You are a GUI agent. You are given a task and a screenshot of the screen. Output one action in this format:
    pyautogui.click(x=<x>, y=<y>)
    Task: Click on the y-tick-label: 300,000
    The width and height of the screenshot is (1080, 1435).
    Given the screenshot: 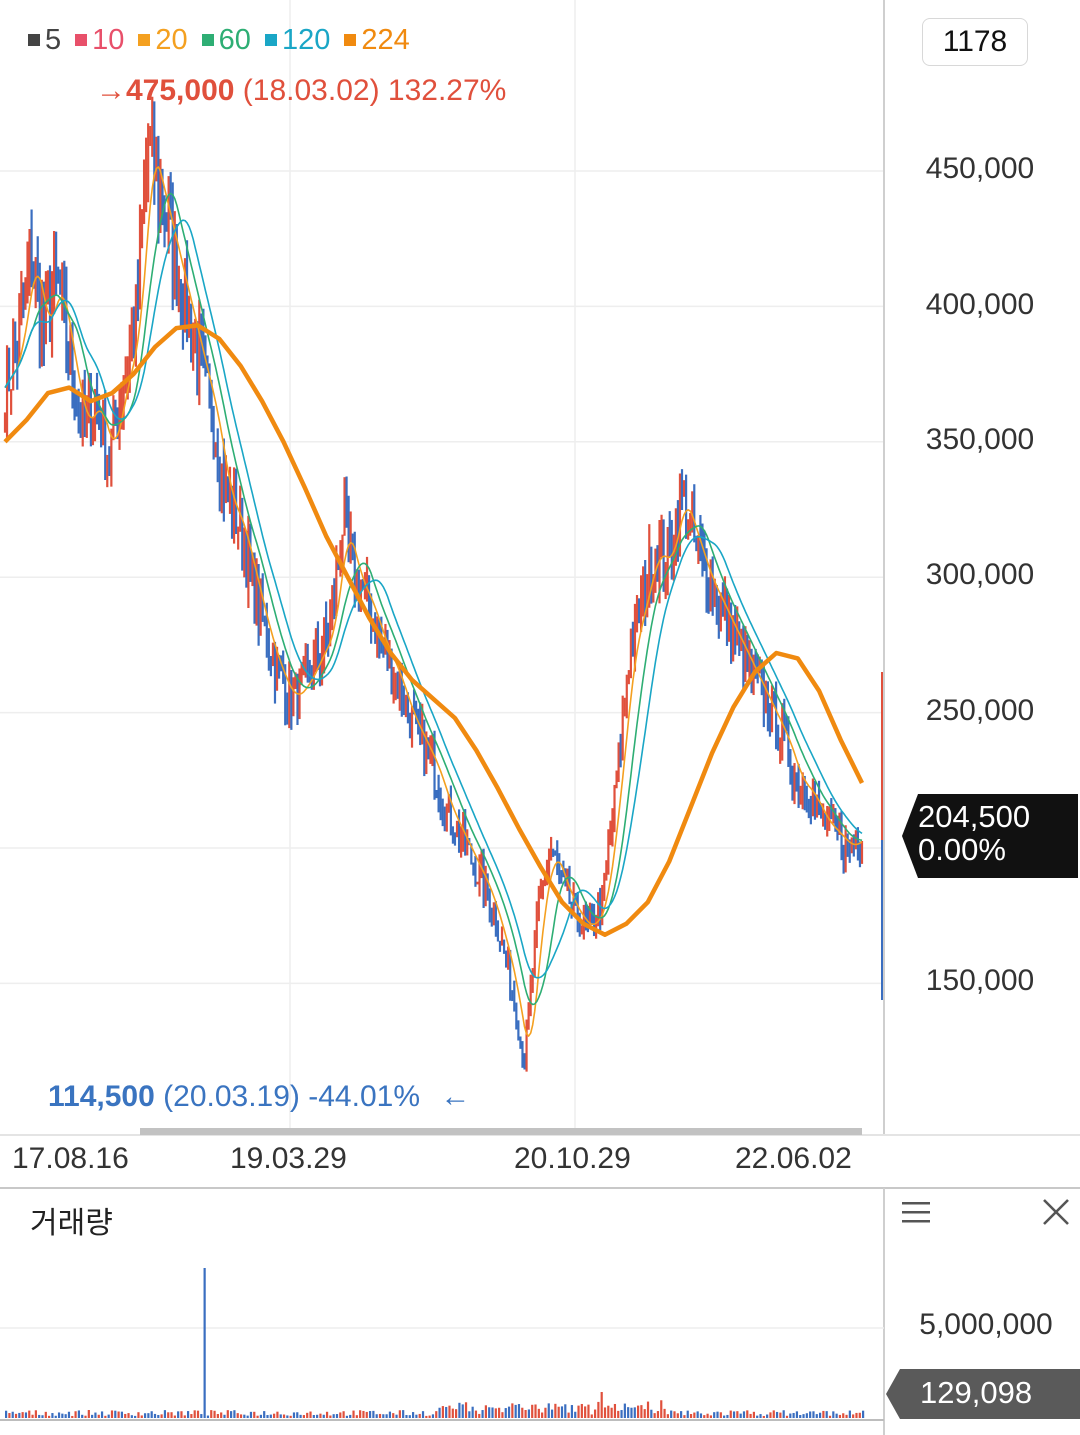 What is the action you would take?
    pyautogui.click(x=980, y=574)
    